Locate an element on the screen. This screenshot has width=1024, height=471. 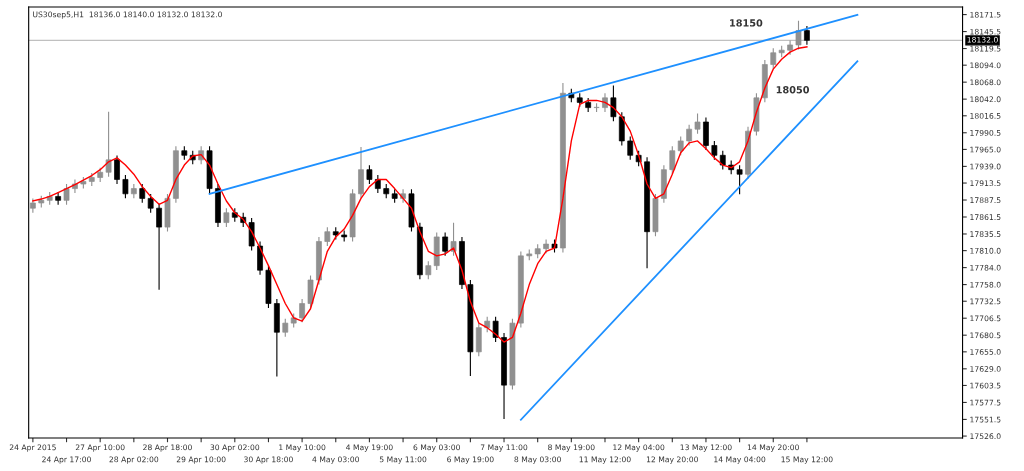
annotation: 18050 is located at coordinates (793, 90).